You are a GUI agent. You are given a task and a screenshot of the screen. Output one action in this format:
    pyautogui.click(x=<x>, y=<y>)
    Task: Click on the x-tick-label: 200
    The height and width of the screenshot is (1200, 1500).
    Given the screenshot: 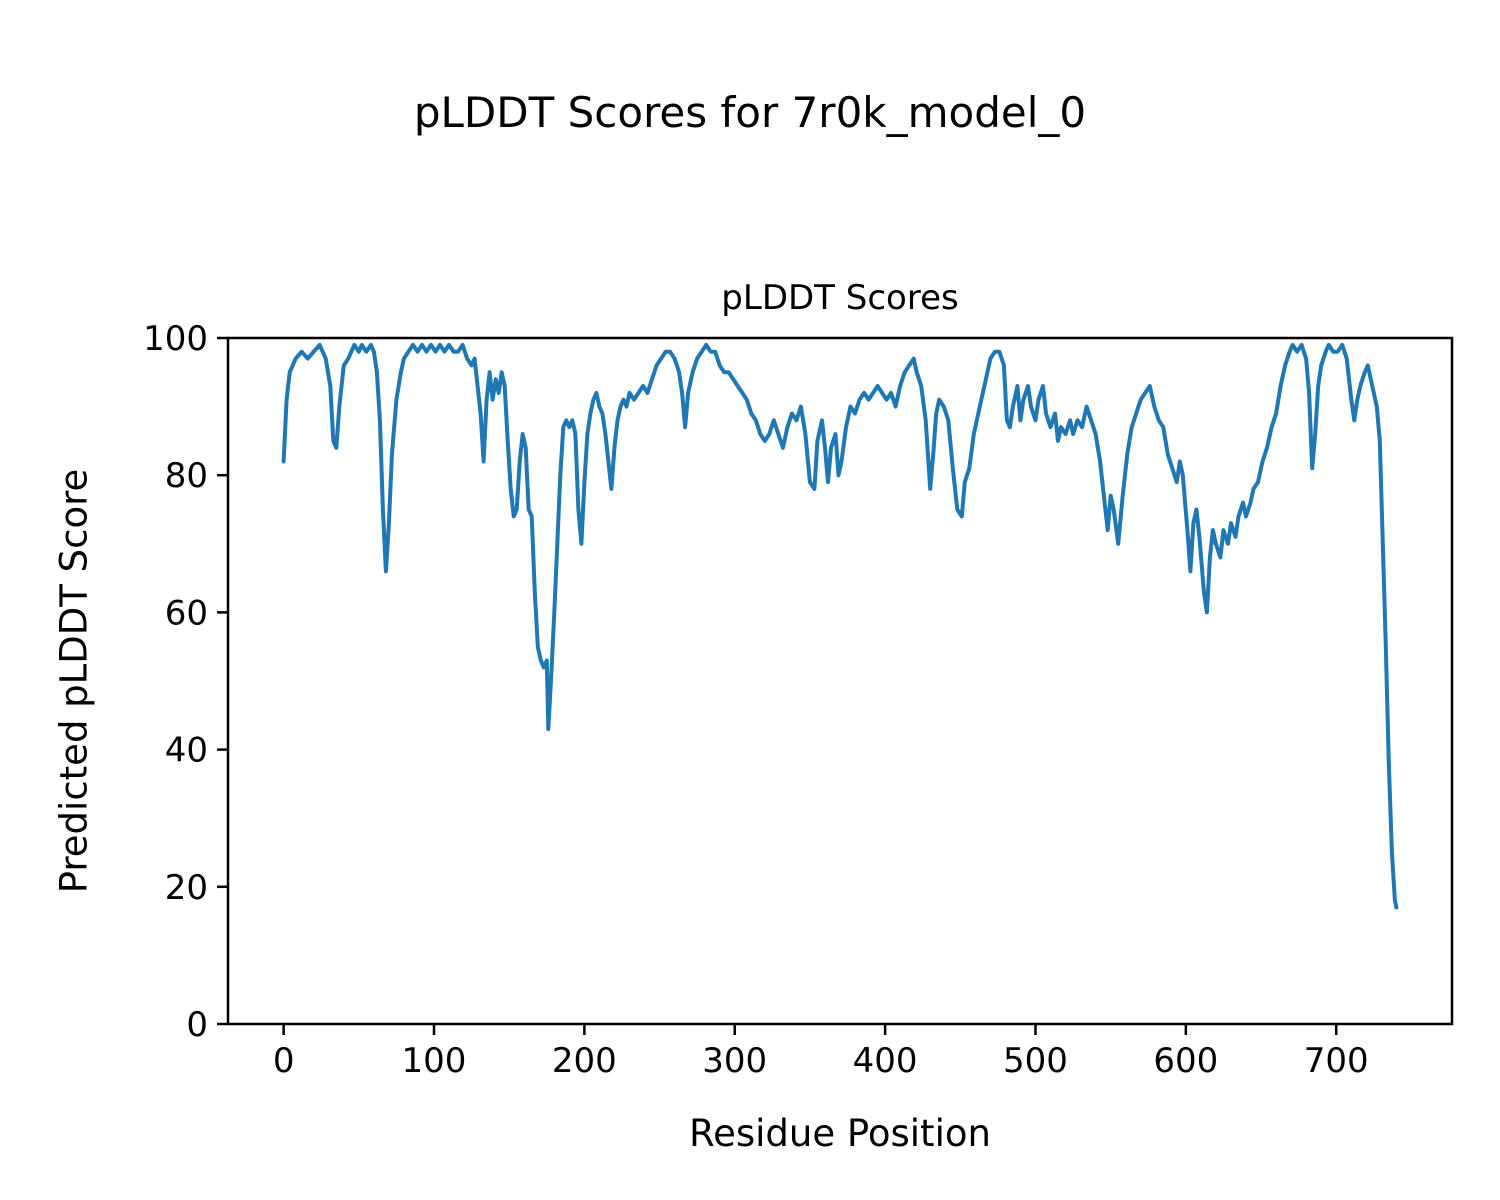 What is the action you would take?
    pyautogui.click(x=584, y=1061)
    